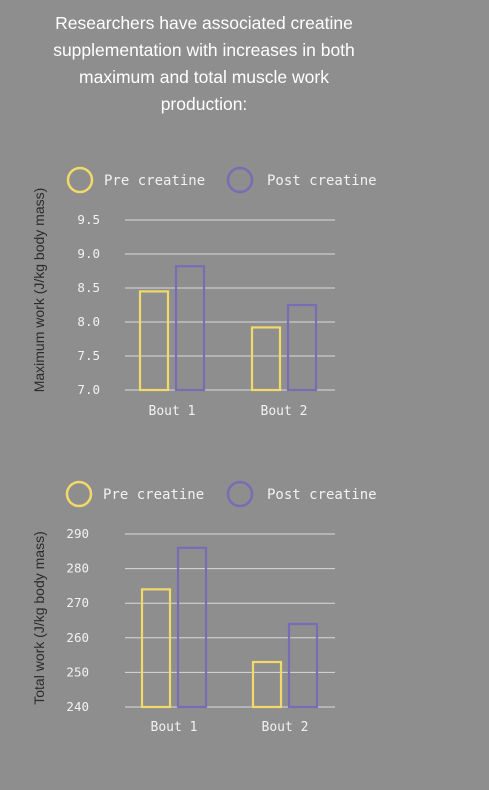 The image size is (489, 790). What do you see at coordinates (204, 77) in the screenshot?
I see `headline-line: maximum and total muscle work` at bounding box center [204, 77].